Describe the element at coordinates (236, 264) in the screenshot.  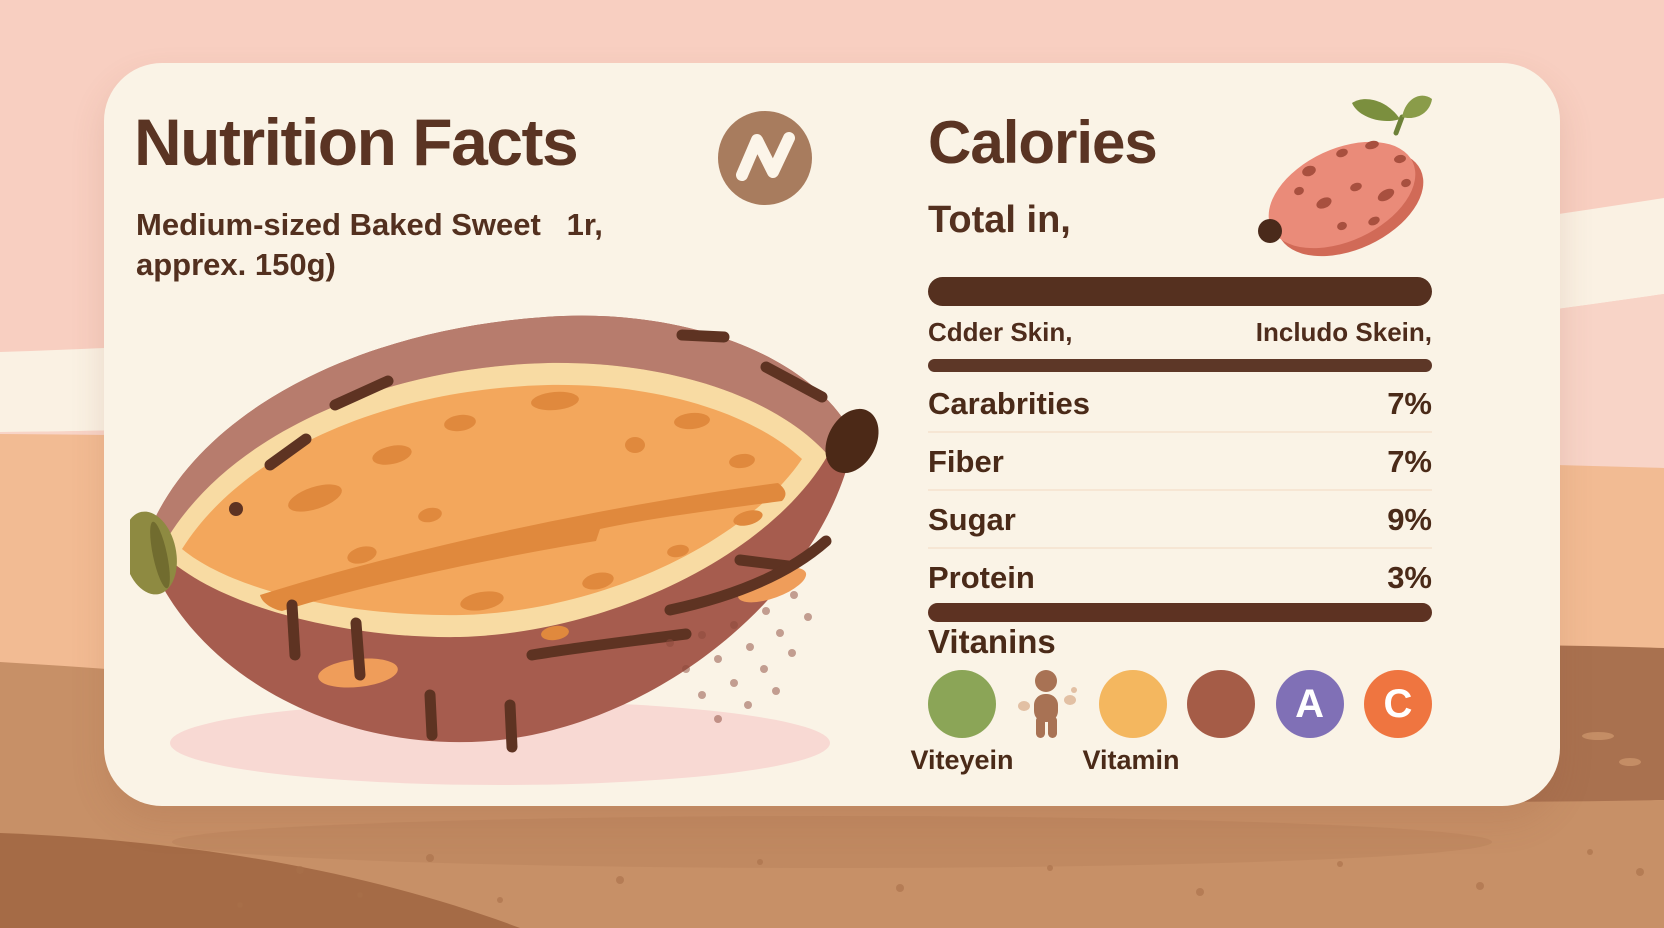
I see `subtitle-line-2: apprex. 150g)` at that location.